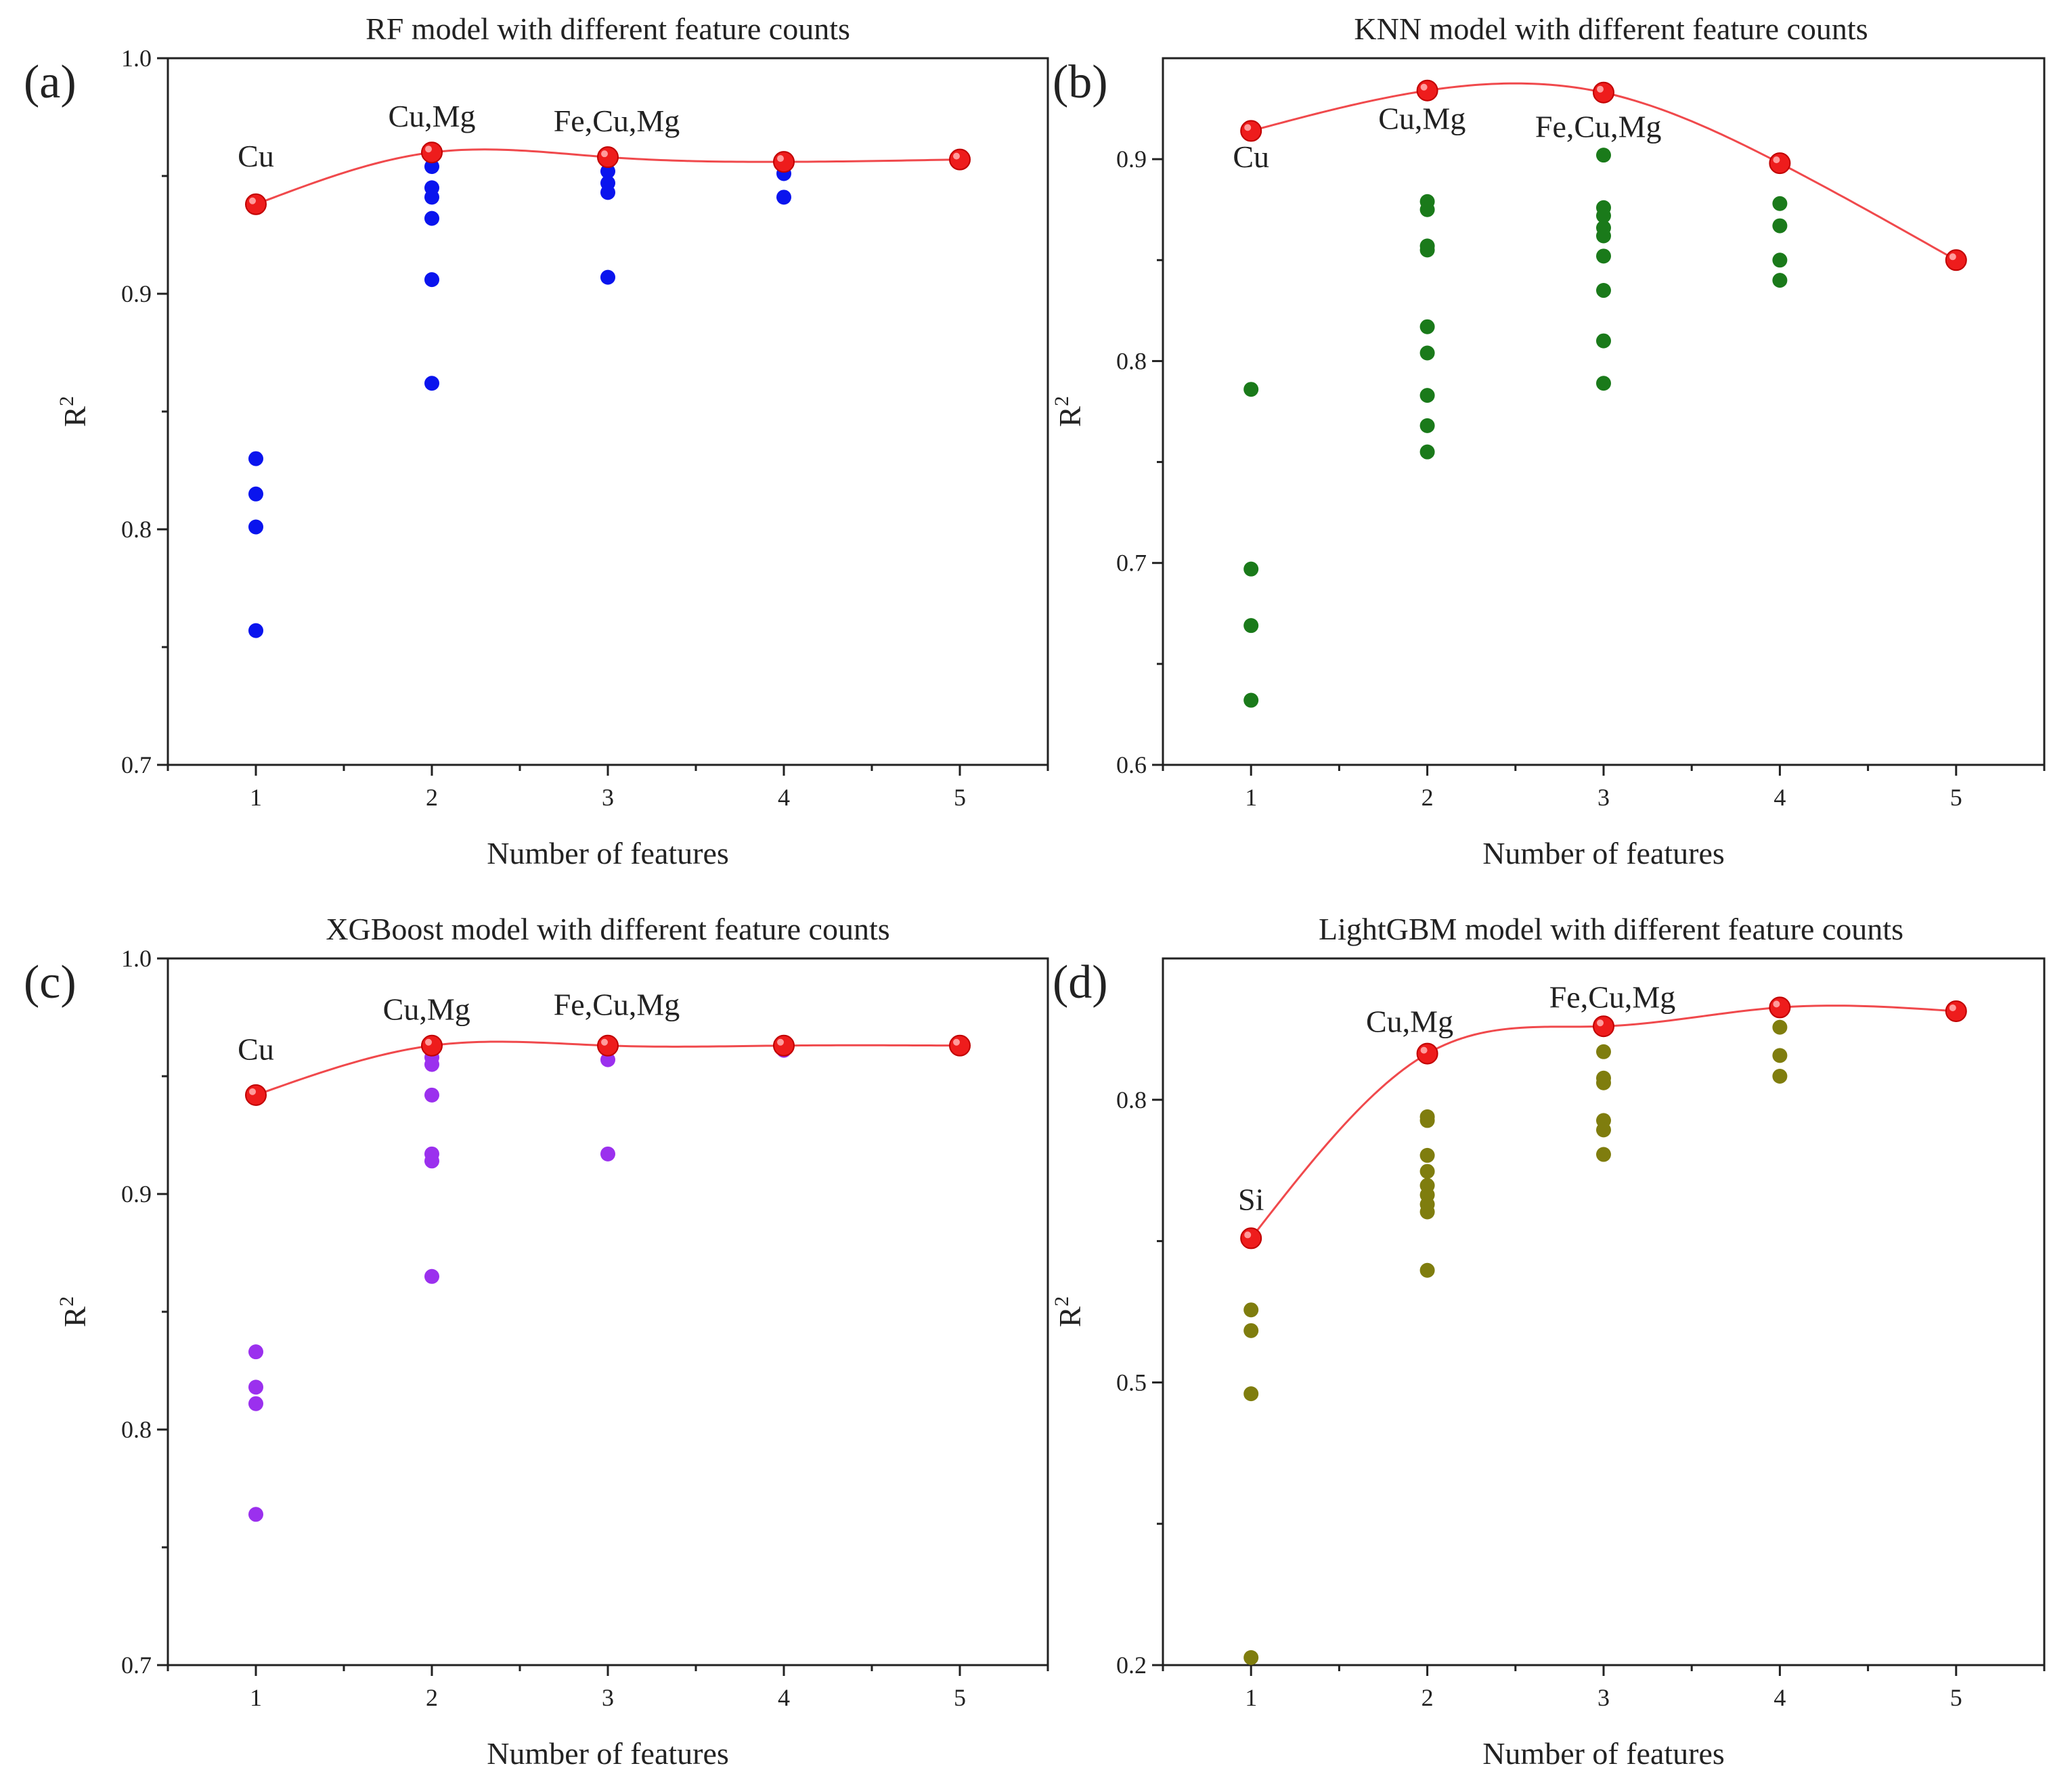 This screenshot has width=2072, height=1791. I want to click on chart-title: KNN model with different feature counts, so click(1611, 29).